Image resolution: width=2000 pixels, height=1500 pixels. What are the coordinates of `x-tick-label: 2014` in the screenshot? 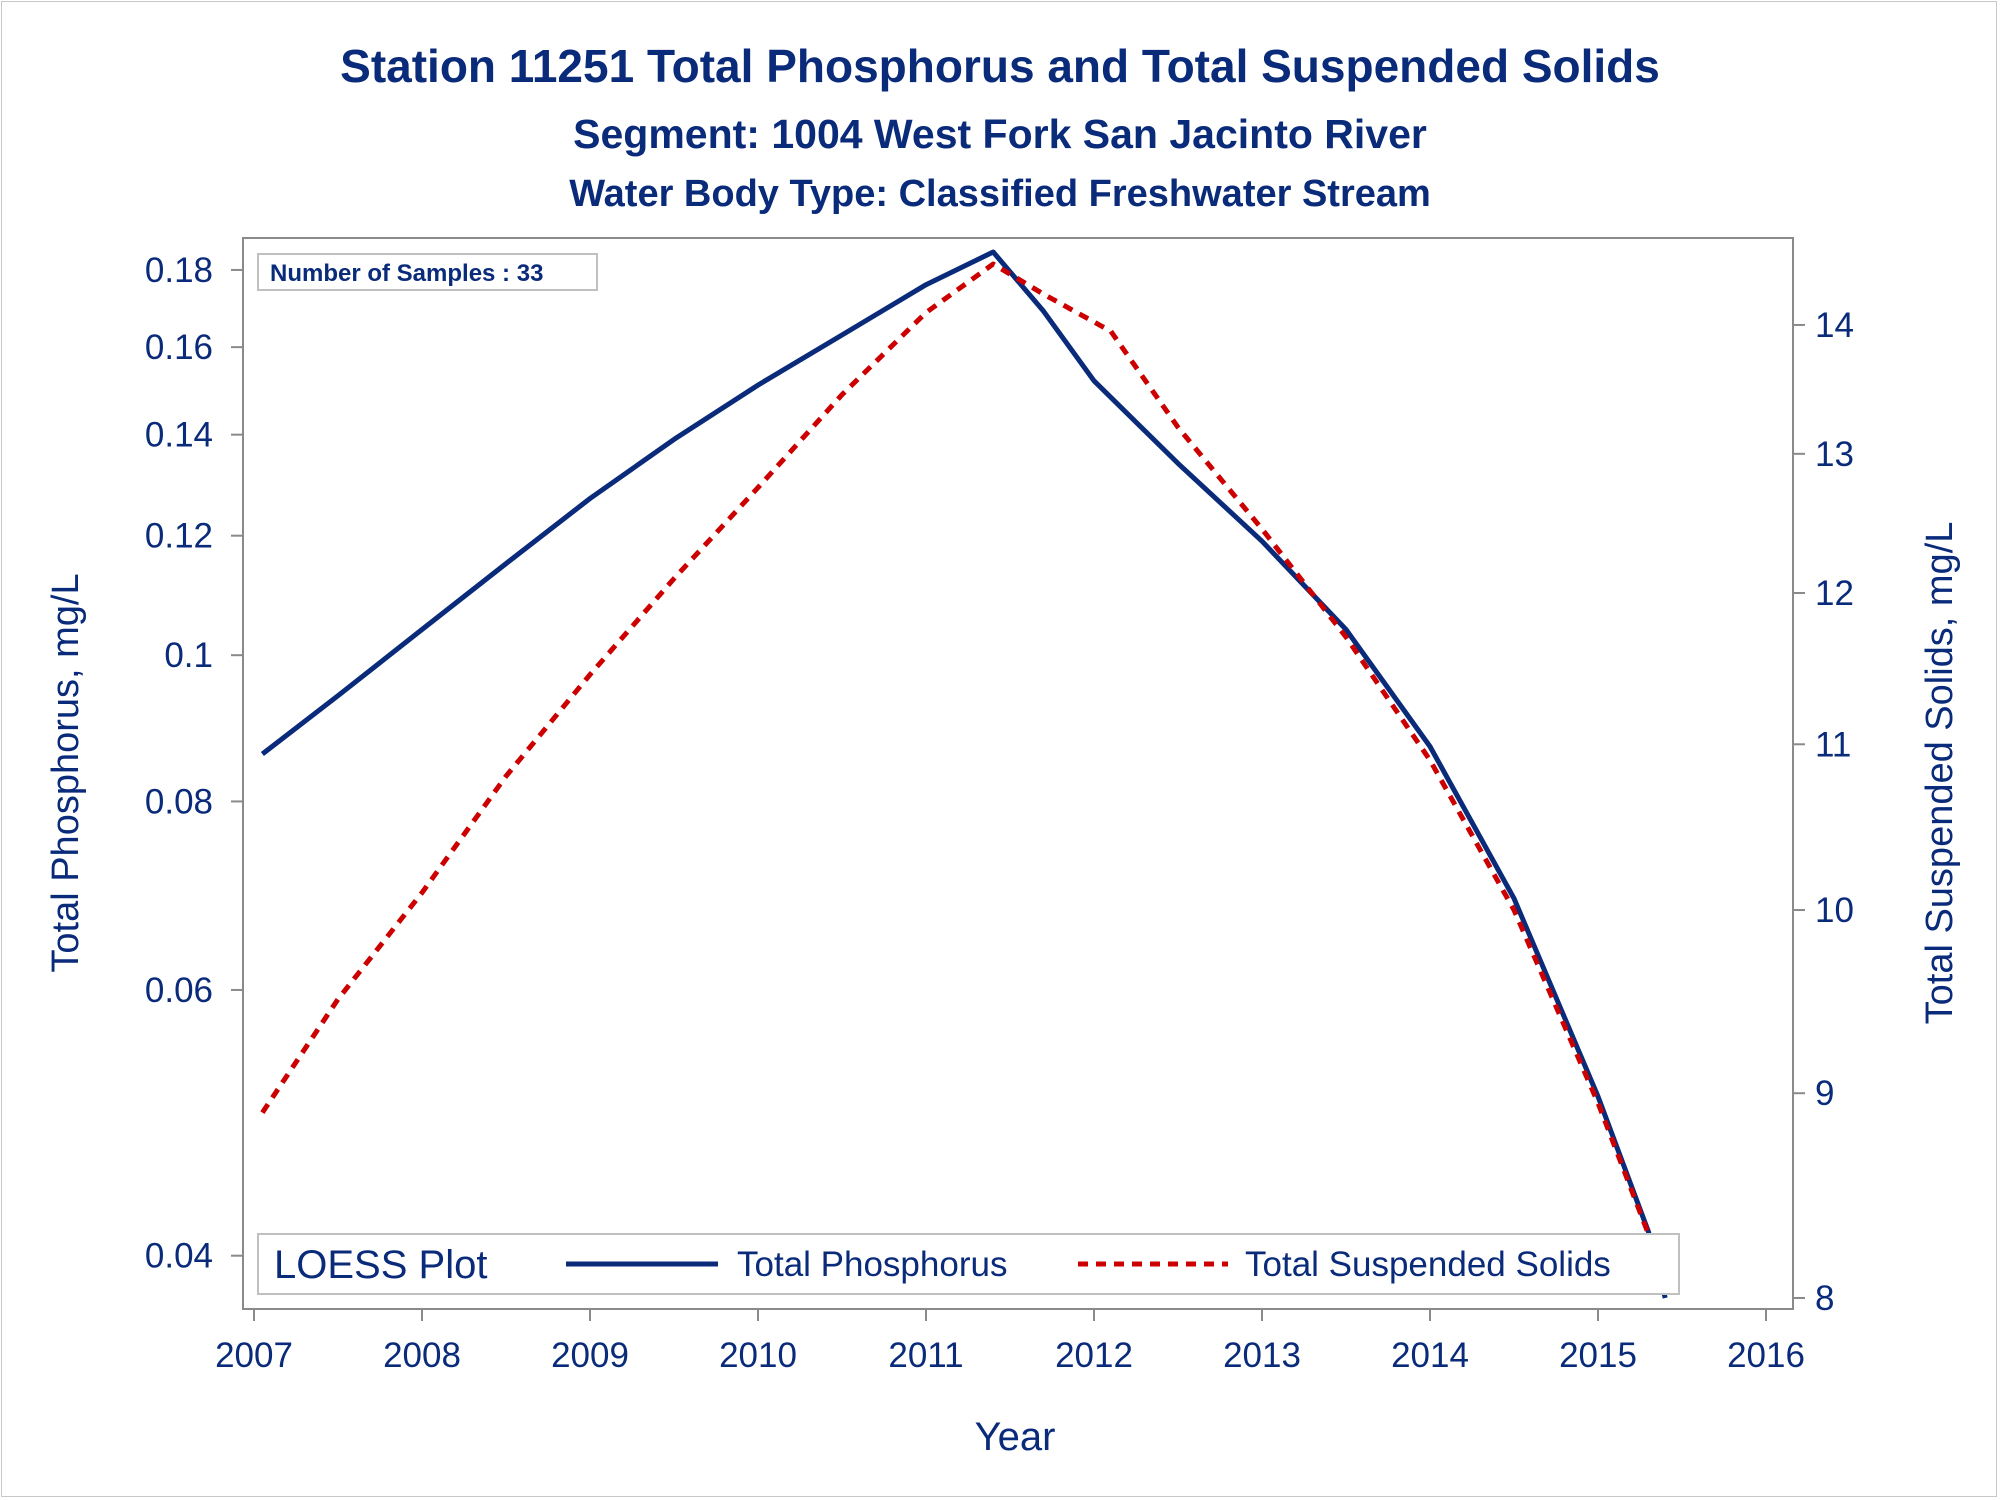 It's located at (1430, 1355).